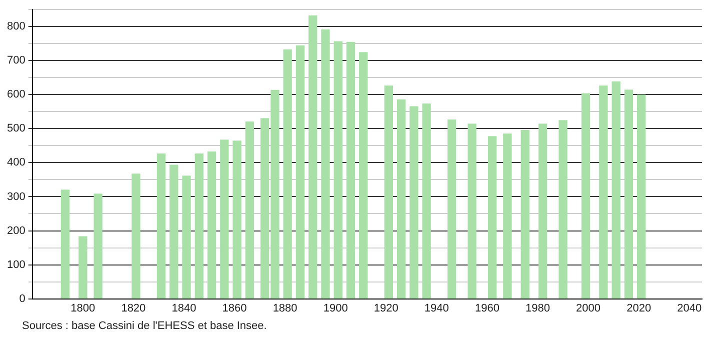 This screenshot has width=710, height=340. I want to click on source-note: Sources : base Cassini de l'EHESS et base Insee., so click(145, 326).